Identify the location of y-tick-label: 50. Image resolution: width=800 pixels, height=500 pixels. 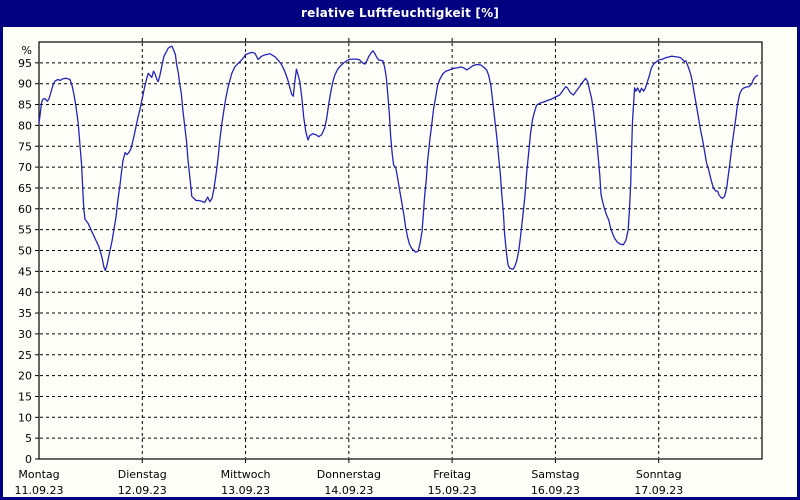
(25, 251).